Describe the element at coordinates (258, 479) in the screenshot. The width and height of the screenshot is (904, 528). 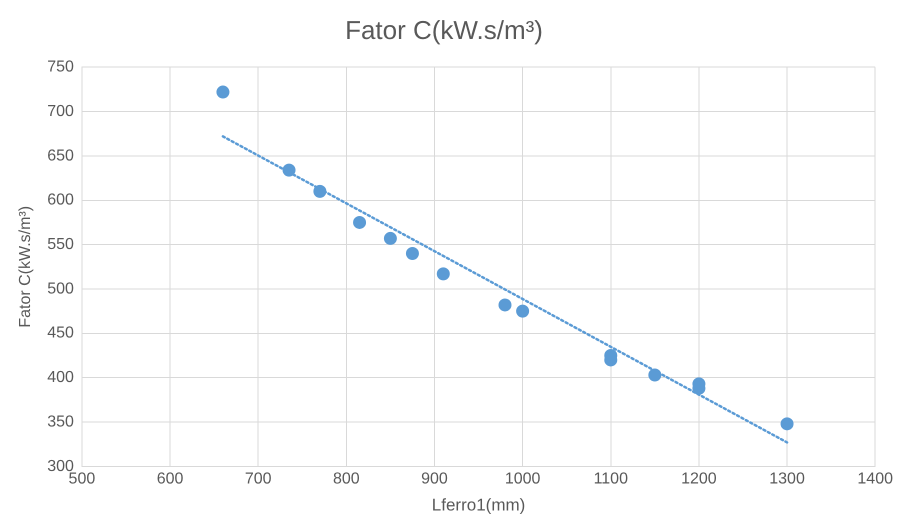
I see `x-tick-label: 700` at that location.